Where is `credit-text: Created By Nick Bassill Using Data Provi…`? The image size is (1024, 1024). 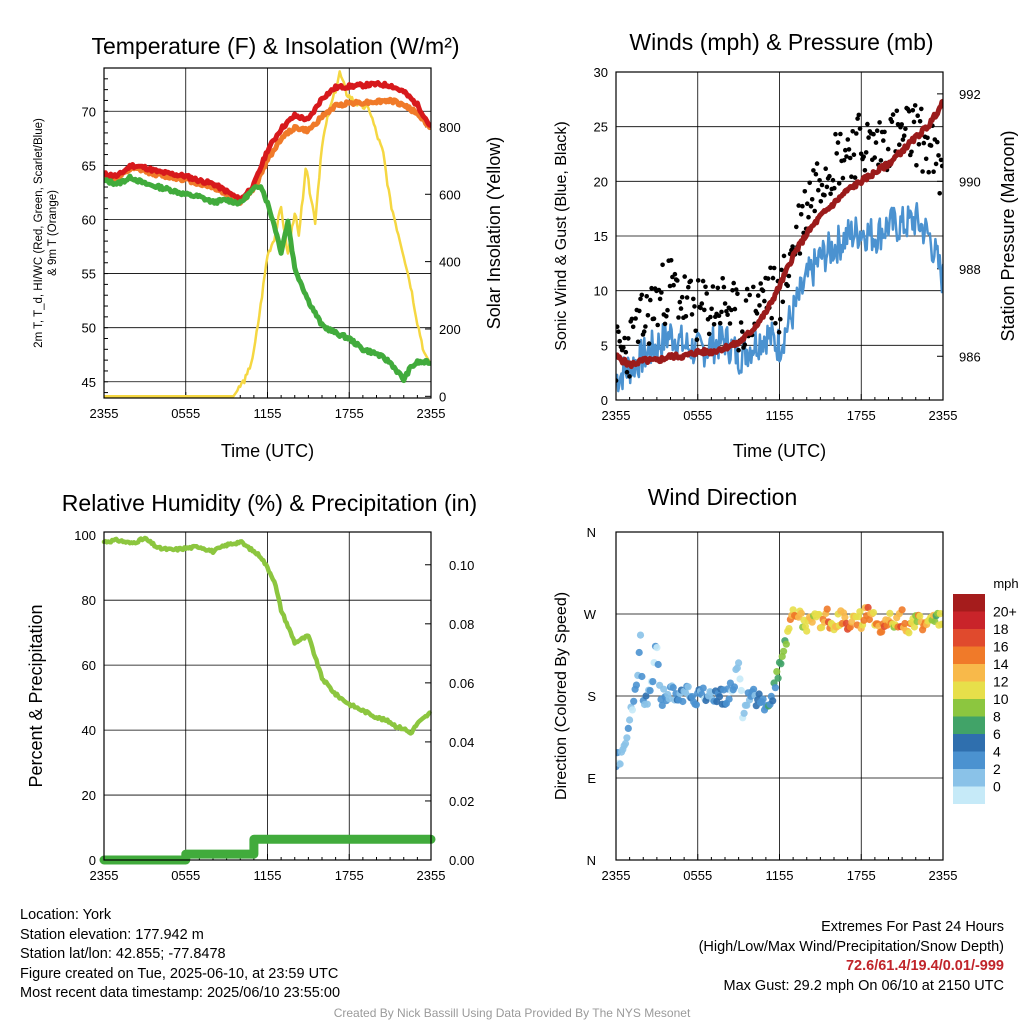 credit-text: Created By Nick Bassill Using Data Provi… is located at coordinates (512, 1013).